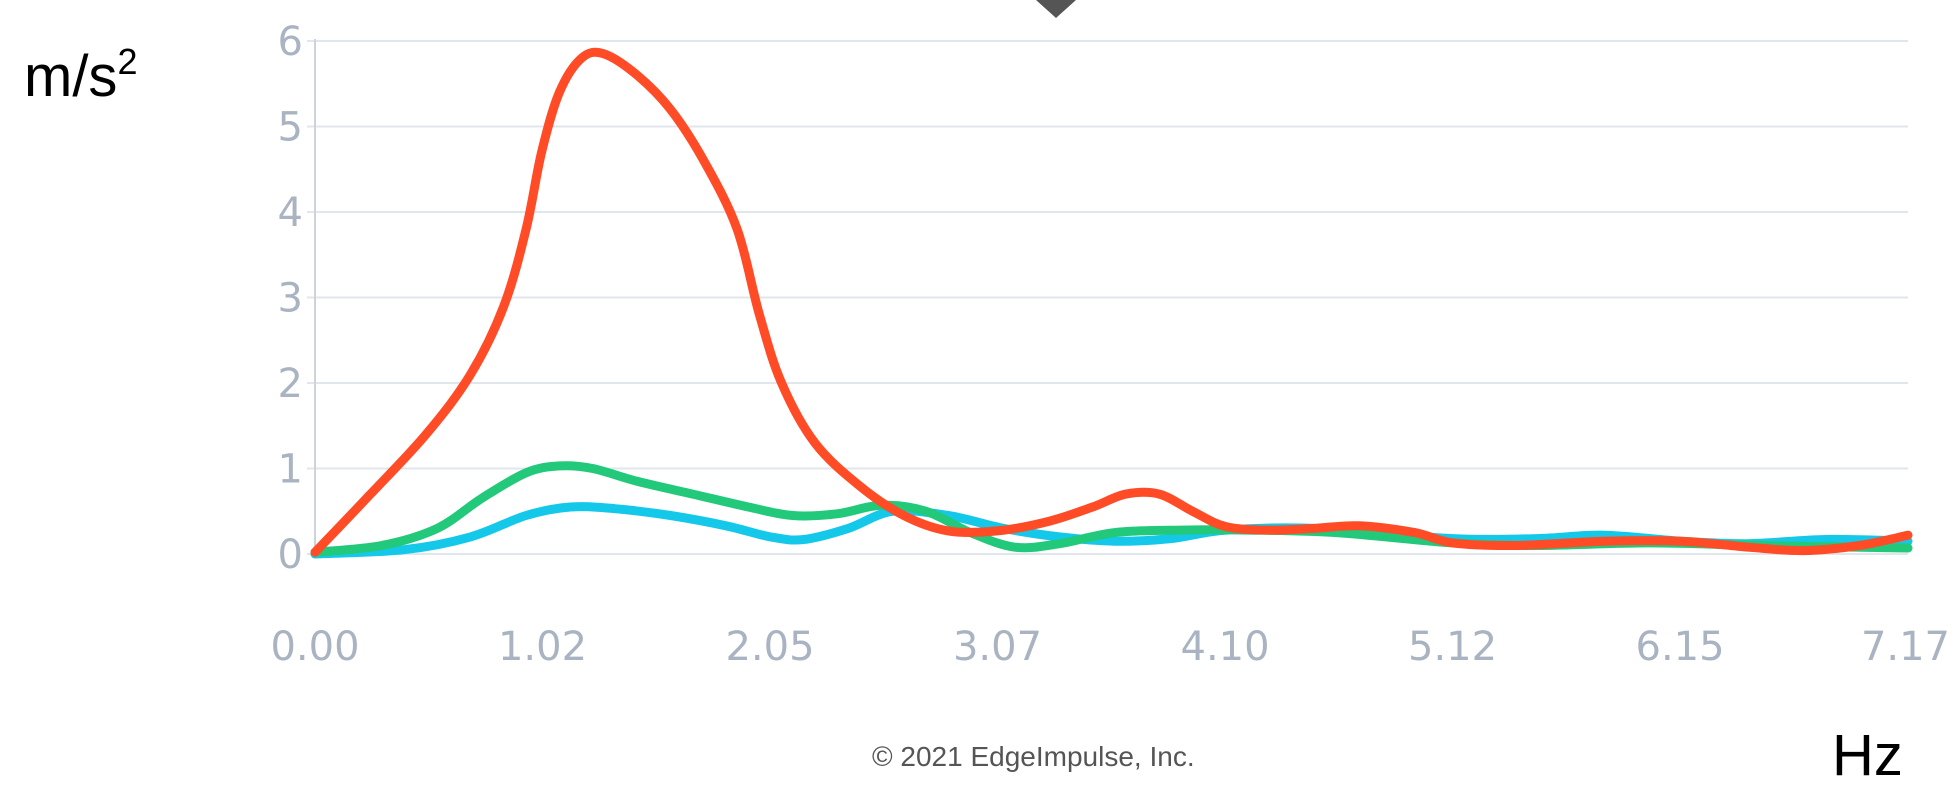  Describe the element at coordinates (1110, 647) in the screenshot. I see `x-tick-labels: 0.00 1.02 2.05 3.07 4.10 5.12 6.15 7.17` at that location.